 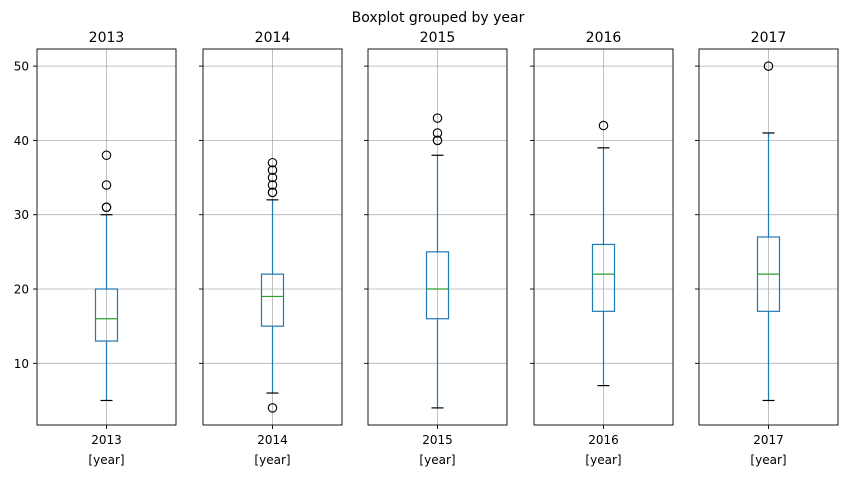 What do you see at coordinates (273, 38) in the screenshot?
I see `panel-title: 2014` at bounding box center [273, 38].